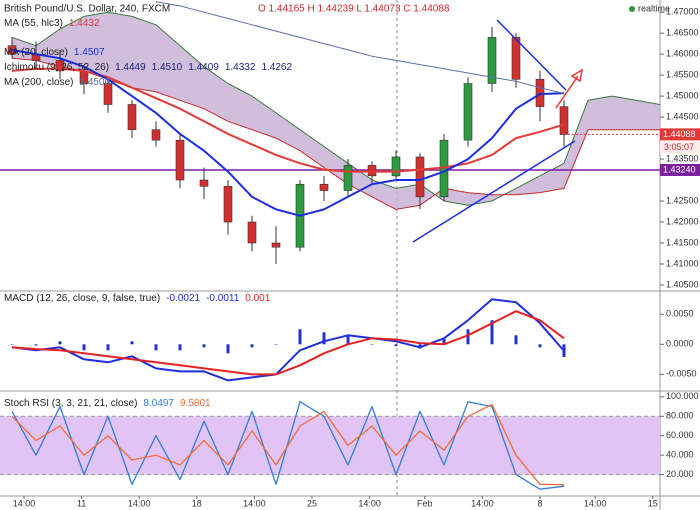 This screenshot has width=700, height=510. What do you see at coordinates (653, 503) in the screenshot?
I see `x-tick-label: 15` at bounding box center [653, 503].